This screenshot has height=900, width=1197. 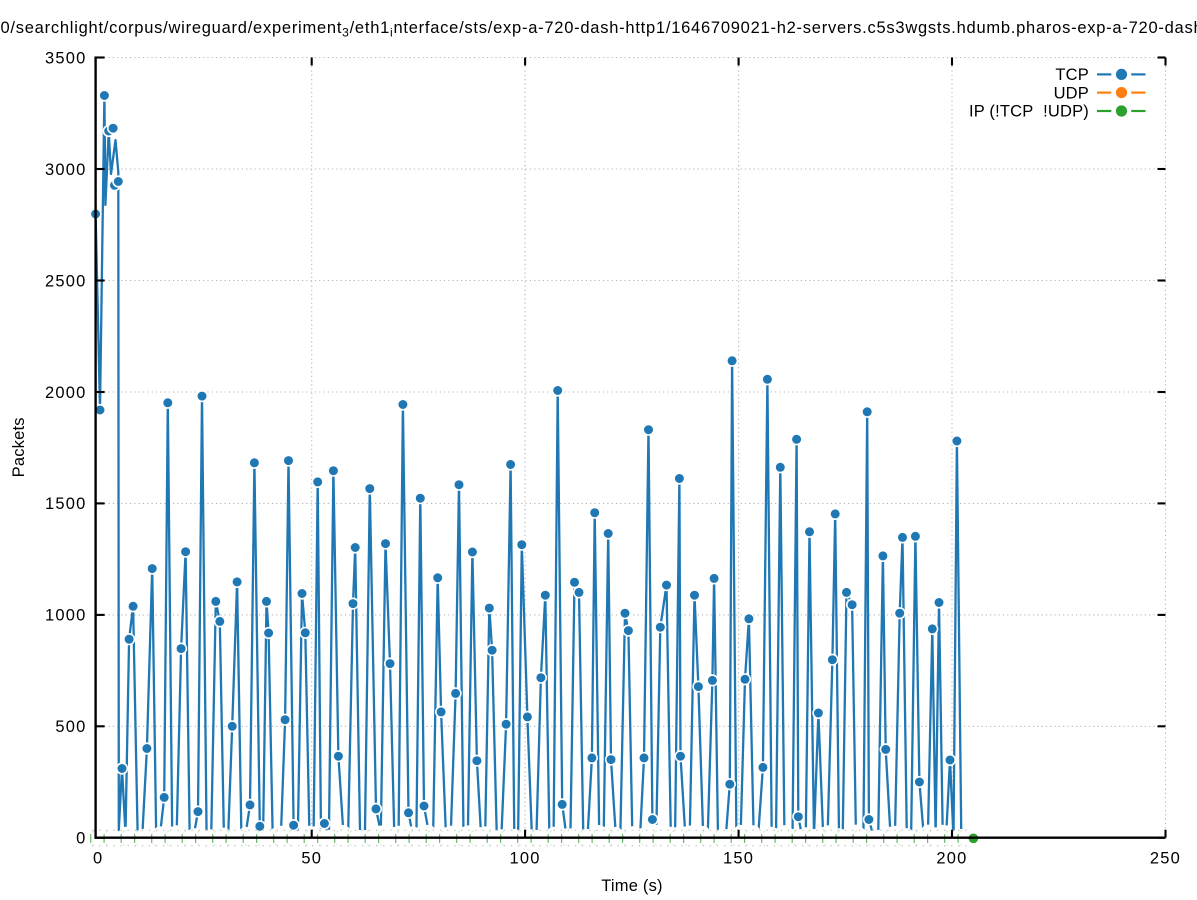 What do you see at coordinates (631, 886) in the screenshot?
I see `svg-text: Time (s)` at bounding box center [631, 886].